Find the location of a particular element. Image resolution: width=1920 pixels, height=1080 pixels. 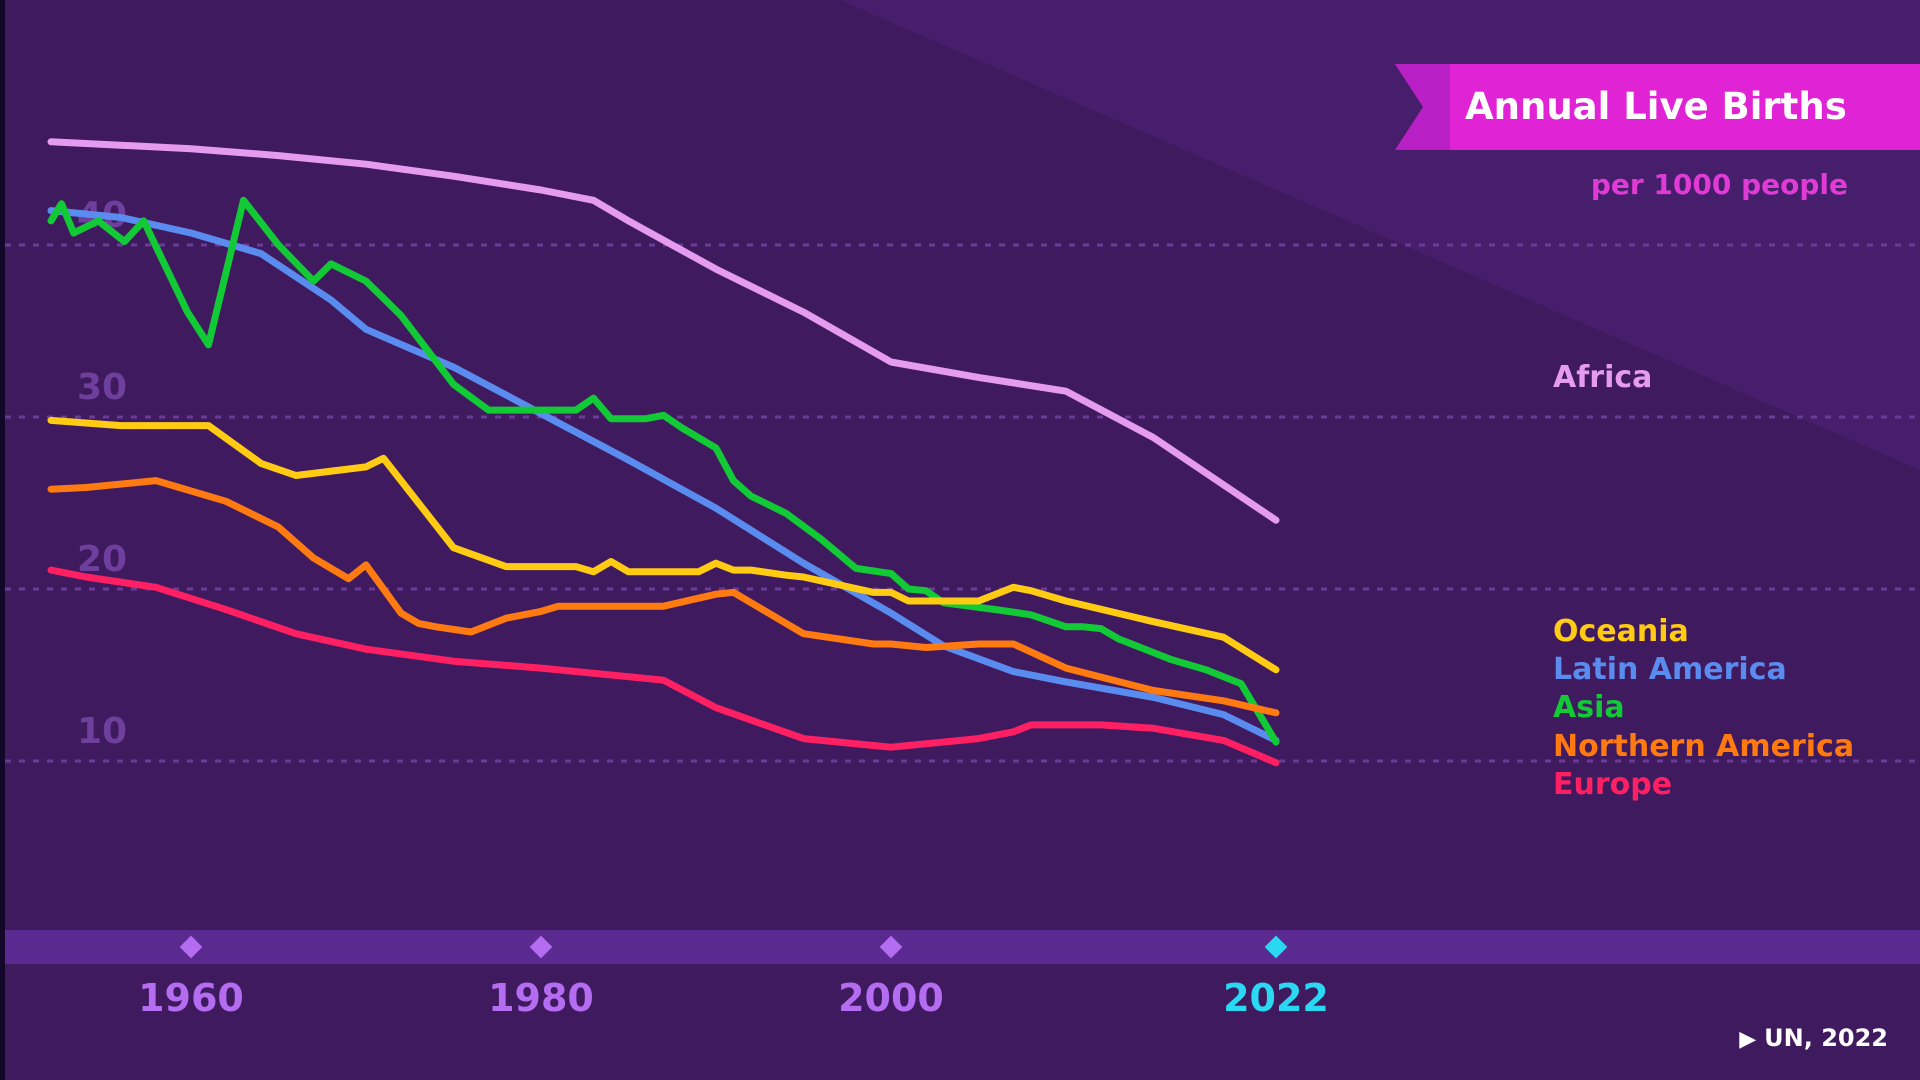

x-tick-label: 2022 is located at coordinates (1276, 998).